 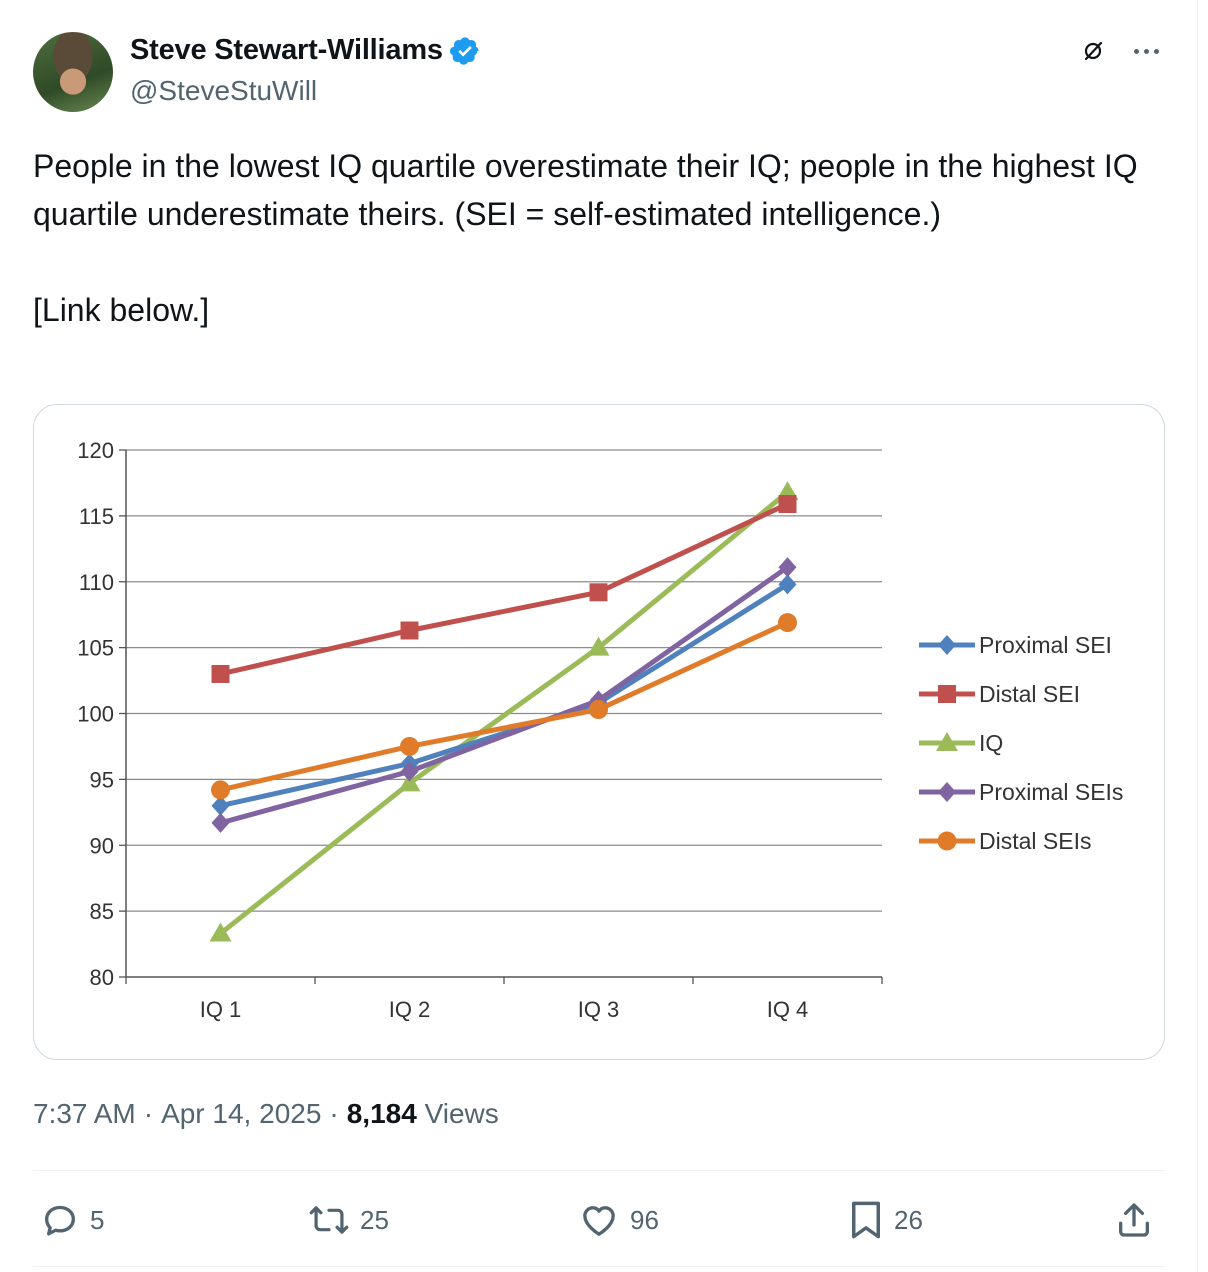 I want to click on x-tick-label: IQ 1, so click(x=221, y=1009).